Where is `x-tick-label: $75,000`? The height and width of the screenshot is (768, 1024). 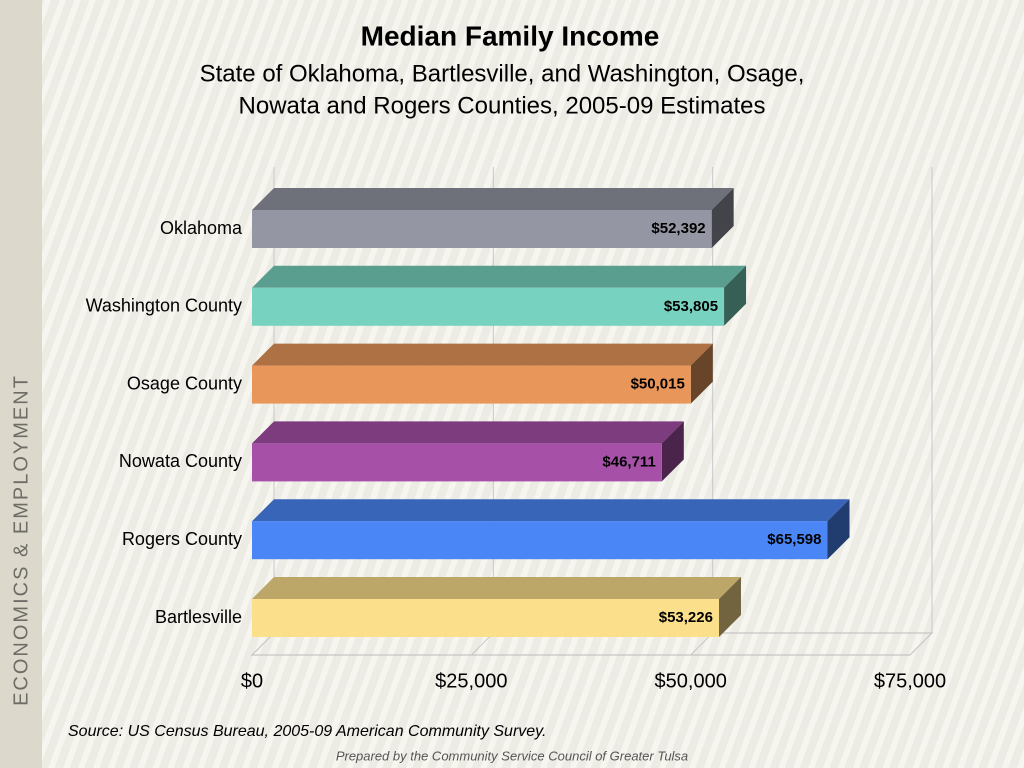 x-tick-label: $75,000 is located at coordinates (910, 681).